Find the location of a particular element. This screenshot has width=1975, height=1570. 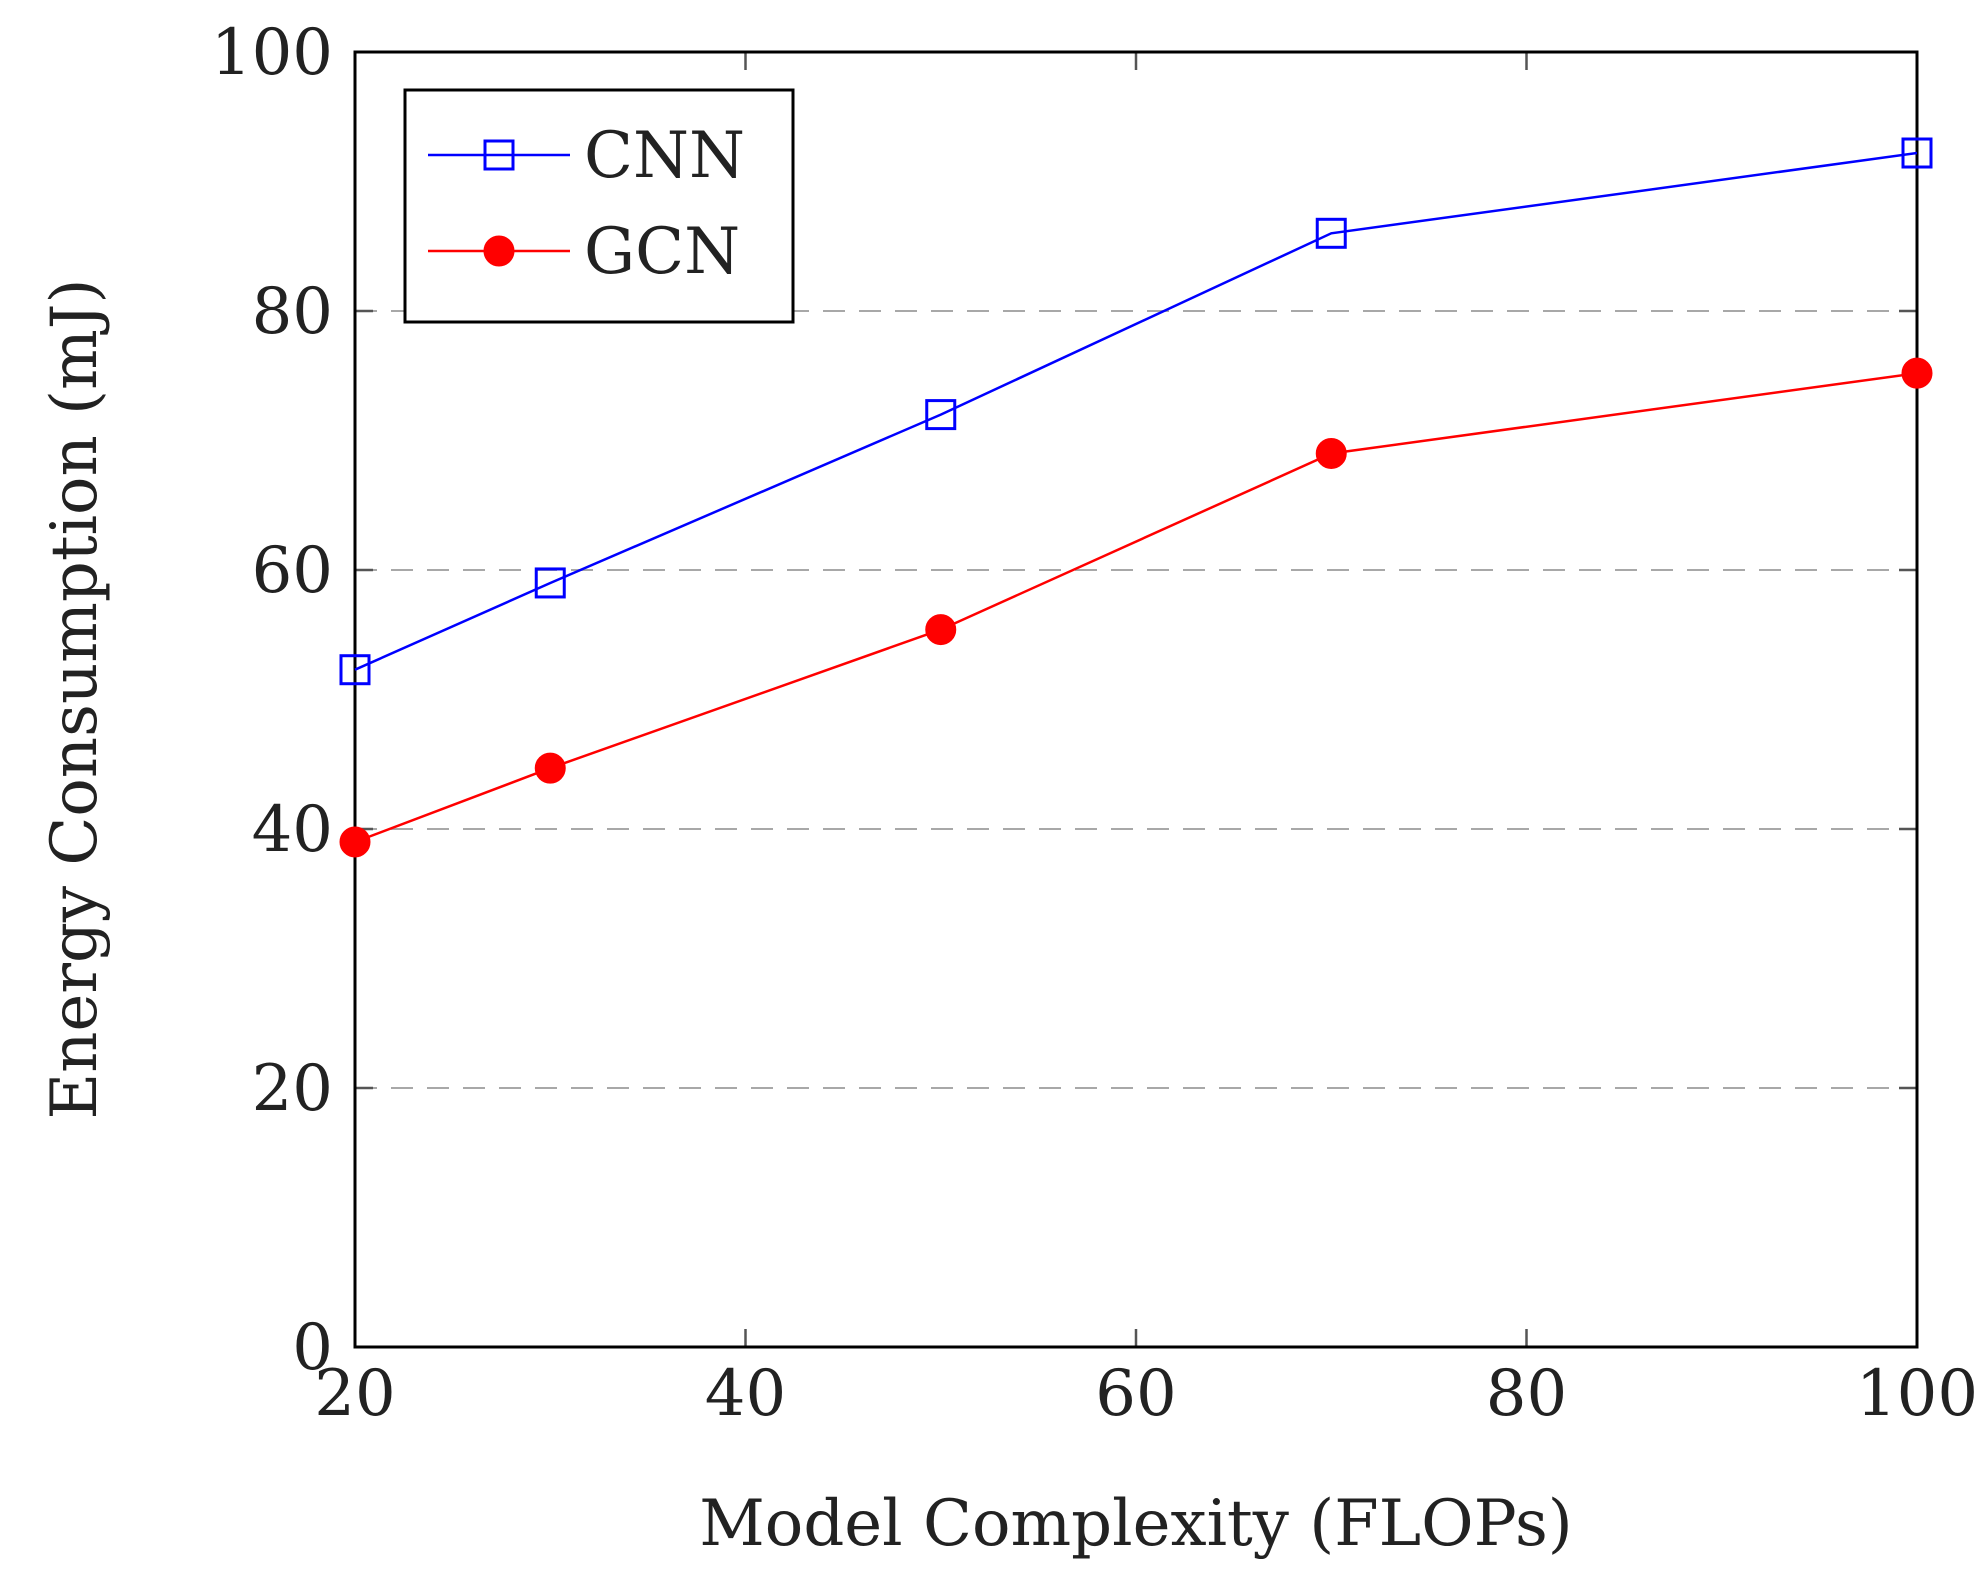

x-axis-title: Model Complexity (FLOPs) is located at coordinates (1136, 1524).